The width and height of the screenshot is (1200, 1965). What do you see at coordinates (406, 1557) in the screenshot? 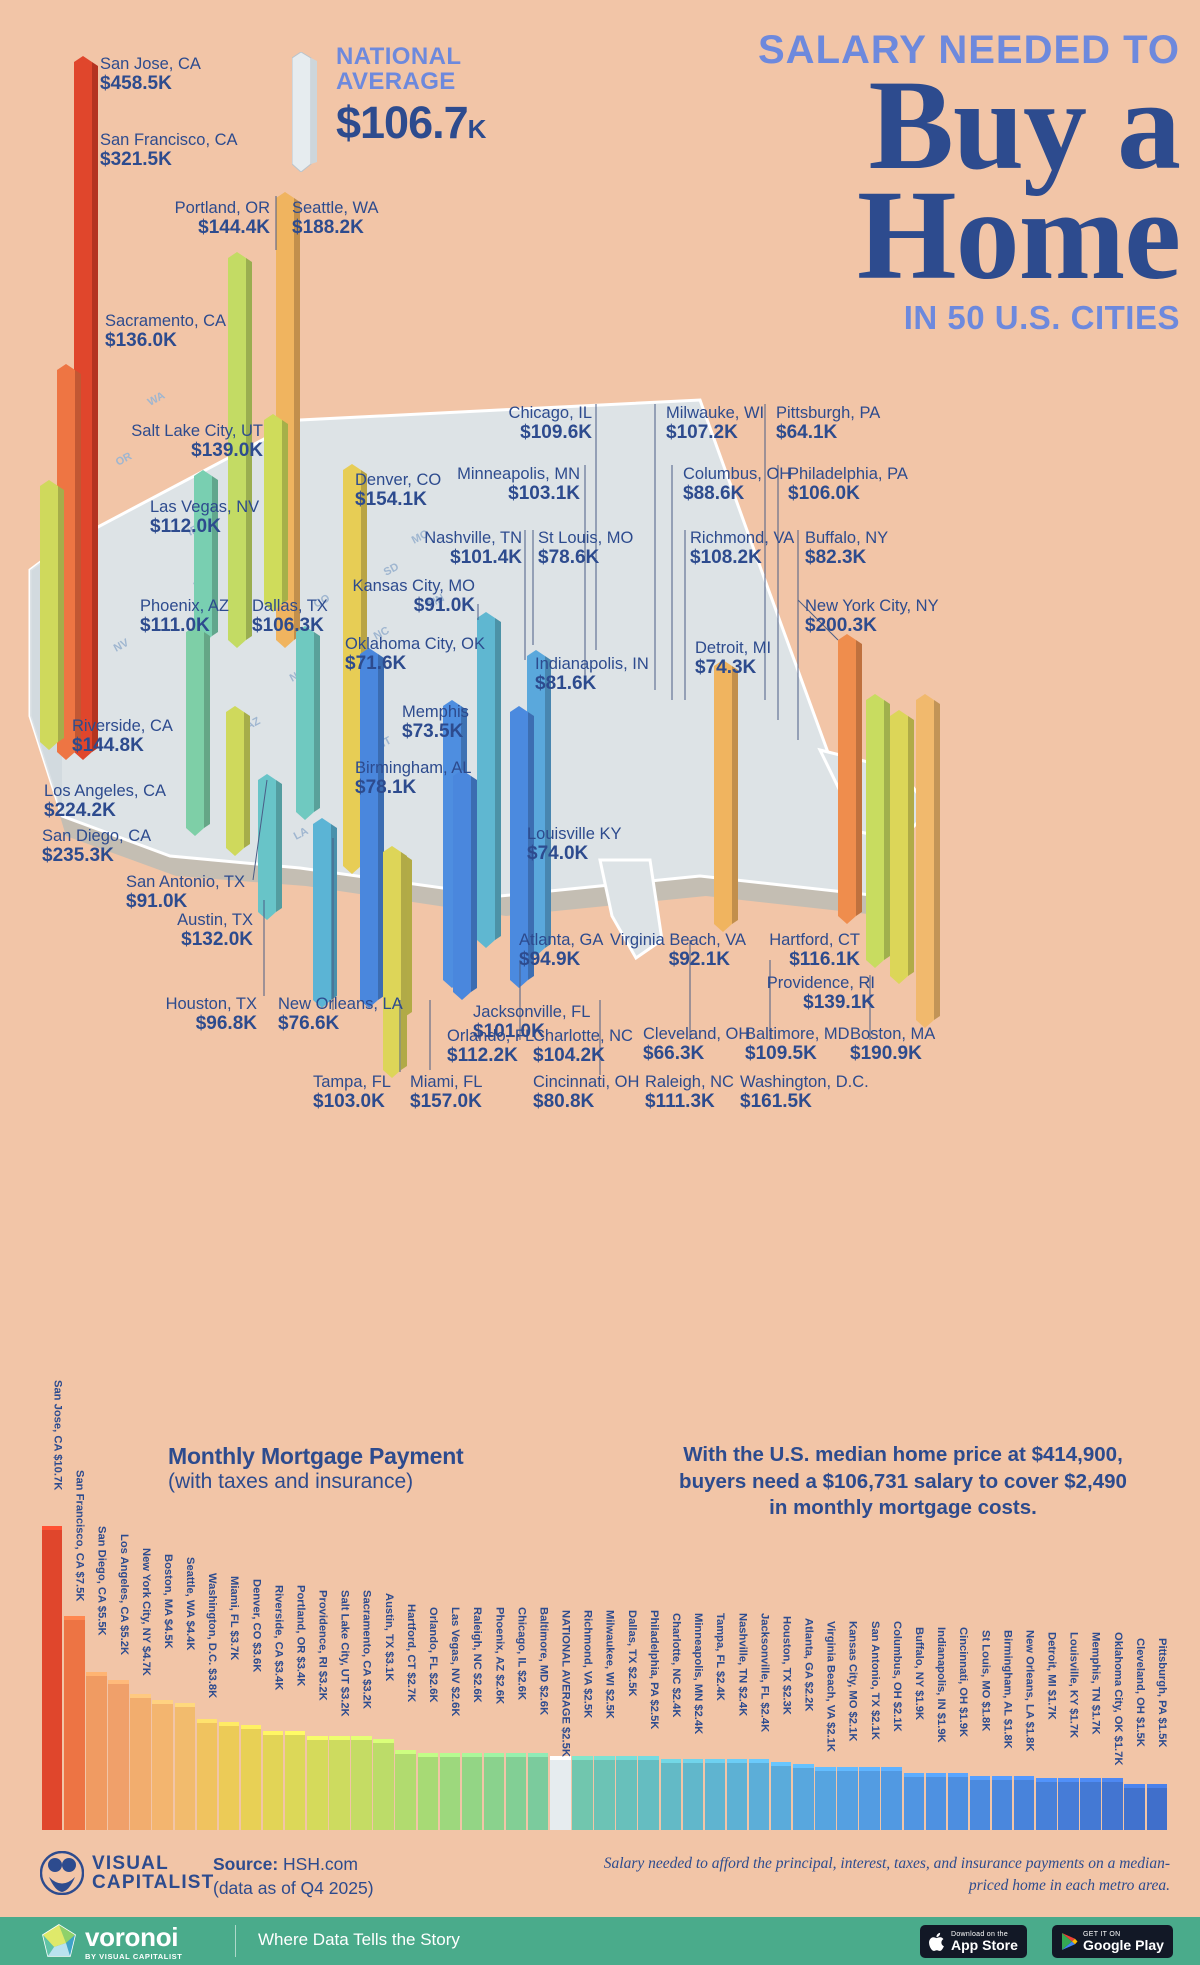
I see `bar-column: Hartford, CT $2.7K` at bounding box center [406, 1557].